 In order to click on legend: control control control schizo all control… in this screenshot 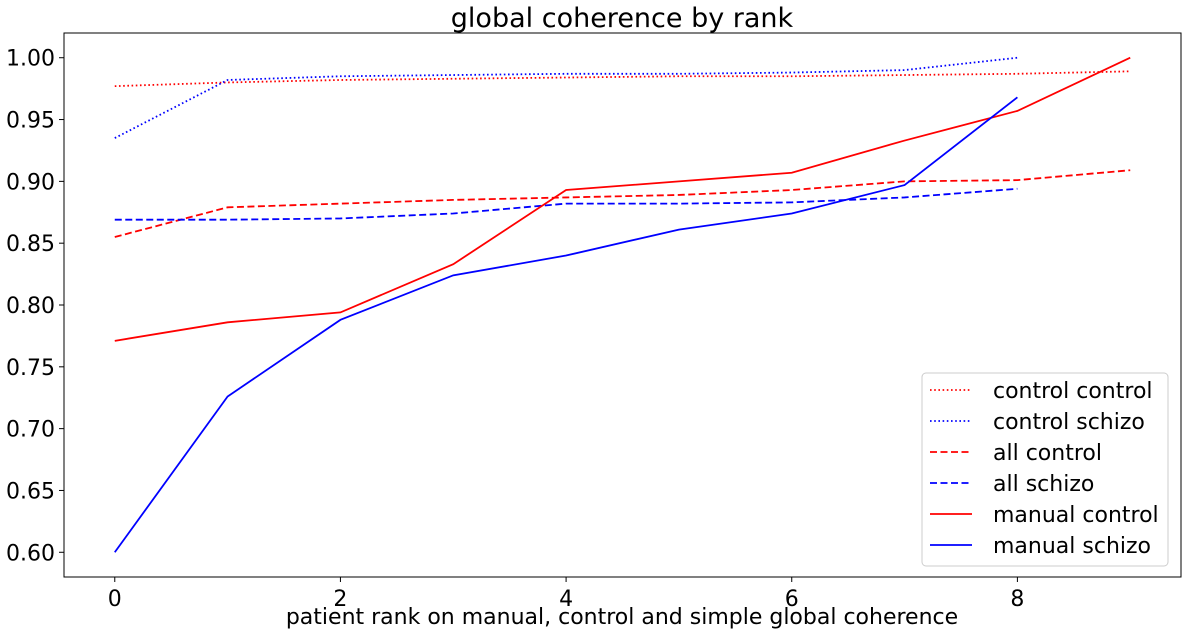, I will do `click(1045, 469)`.